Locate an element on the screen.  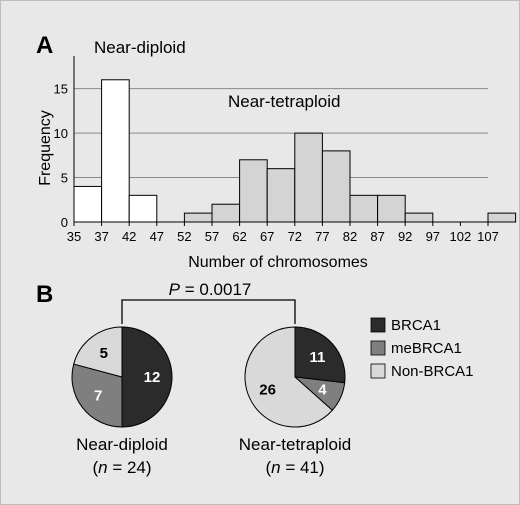
x-tick-label: 107 is located at coordinates (488, 236).